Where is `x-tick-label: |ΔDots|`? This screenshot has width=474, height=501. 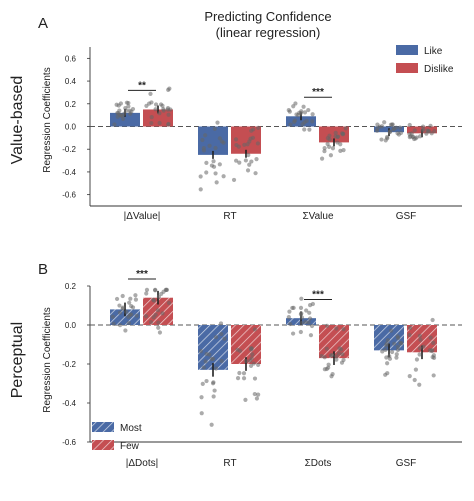 x-tick-label: |ΔDots| is located at coordinates (142, 463).